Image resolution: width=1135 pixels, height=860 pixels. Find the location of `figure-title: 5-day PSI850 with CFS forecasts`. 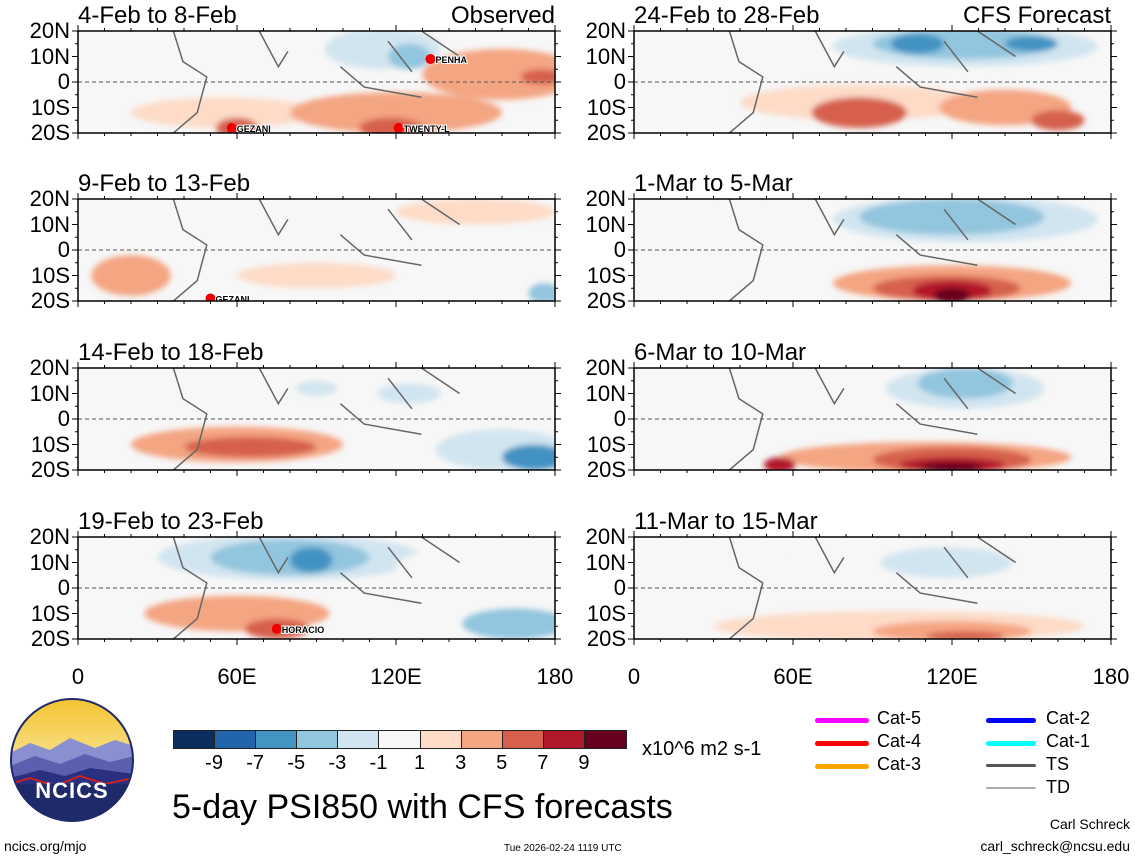

figure-title: 5-day PSI850 with CFS forecasts is located at coordinates (422, 807).